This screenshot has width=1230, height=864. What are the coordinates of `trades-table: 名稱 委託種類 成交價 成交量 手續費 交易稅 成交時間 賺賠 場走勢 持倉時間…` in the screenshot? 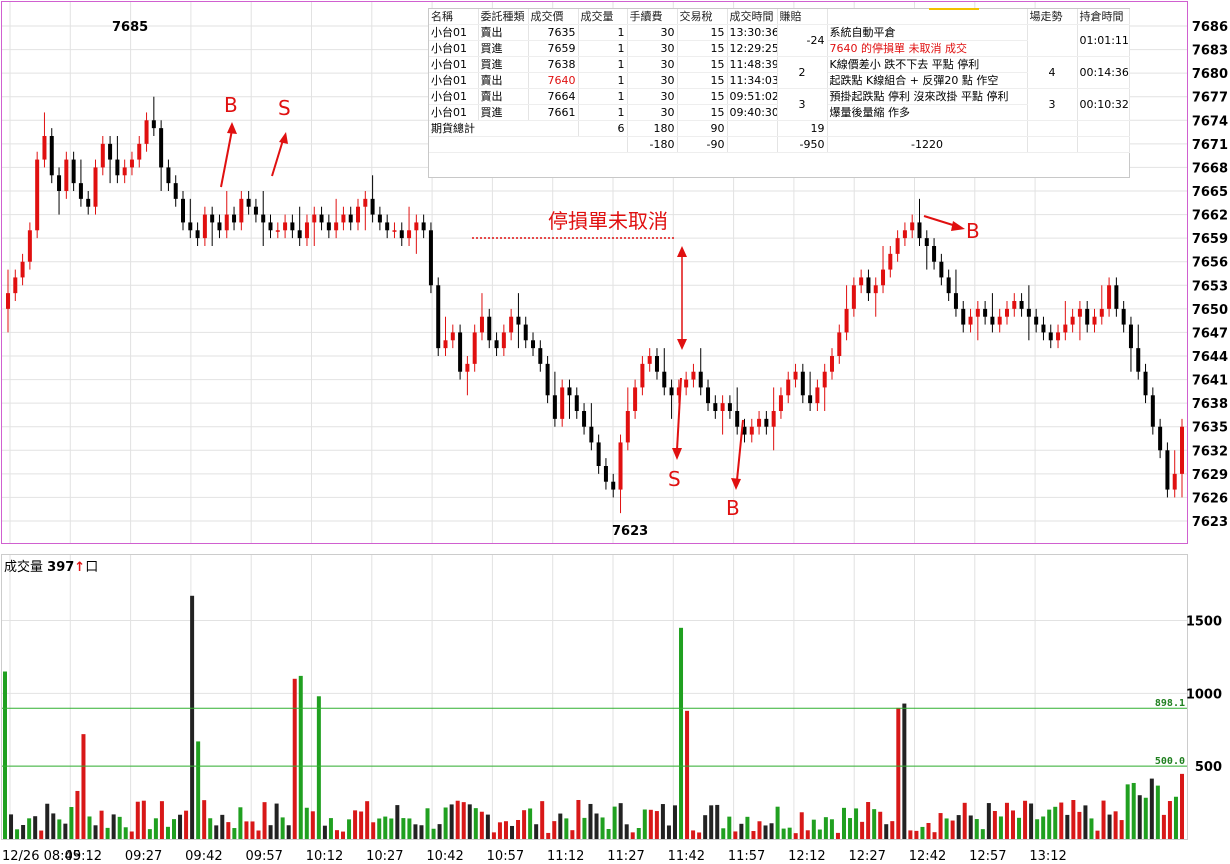 It's located at (779, 81).